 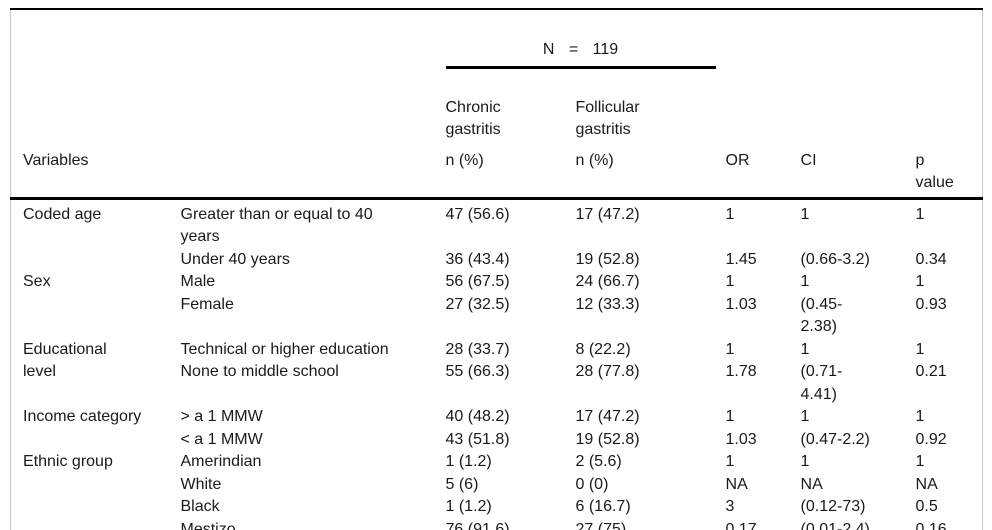 What do you see at coordinates (931, 525) in the screenshot?
I see `cell-p: 0.16` at bounding box center [931, 525].